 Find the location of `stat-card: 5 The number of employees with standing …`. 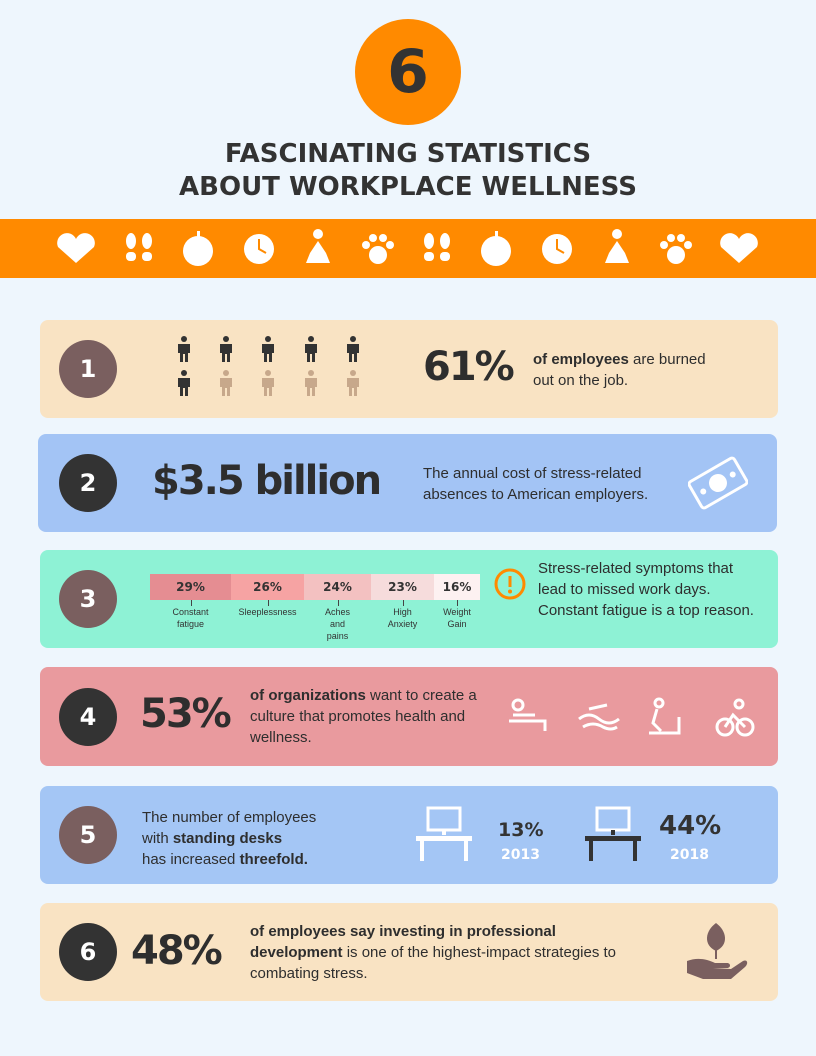

stat-card: 5 The number of employees with standing … is located at coordinates (409, 835).